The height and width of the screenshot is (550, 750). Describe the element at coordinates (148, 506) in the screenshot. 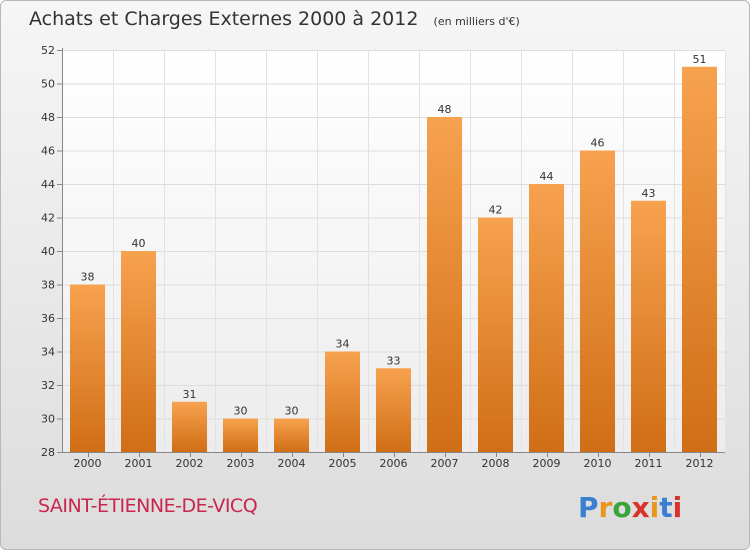

I see `commune-name: SAINT-ÉTIENNE-DE-VICQ` at that location.